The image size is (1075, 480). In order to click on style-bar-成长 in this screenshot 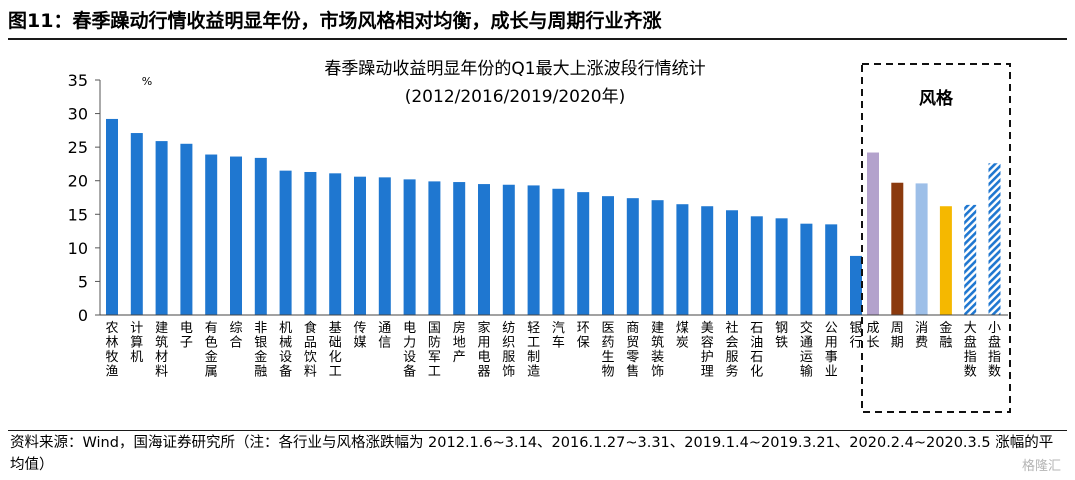, I will do `click(873, 233)`.